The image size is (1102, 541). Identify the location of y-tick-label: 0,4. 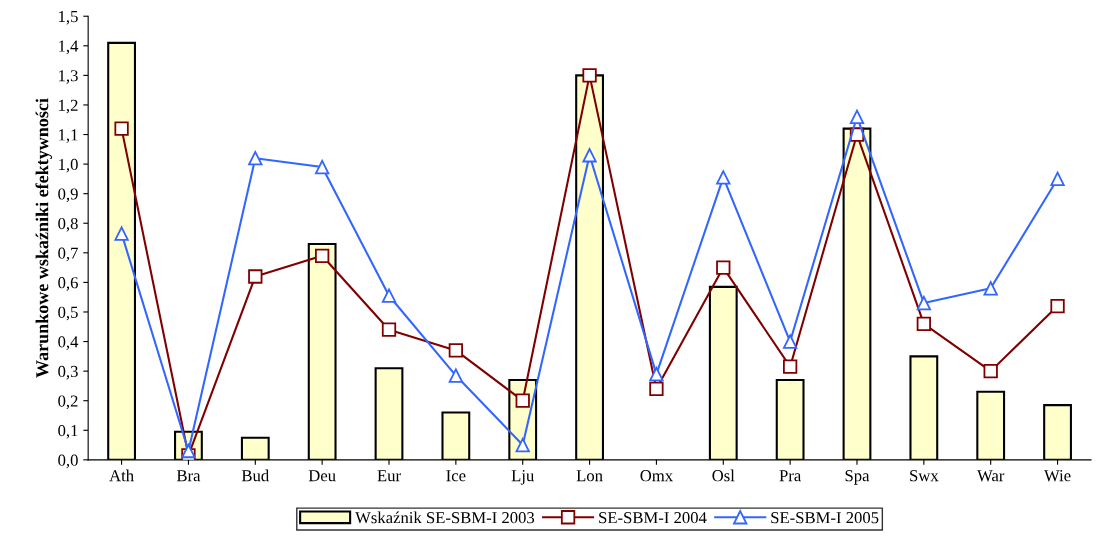
(68, 343).